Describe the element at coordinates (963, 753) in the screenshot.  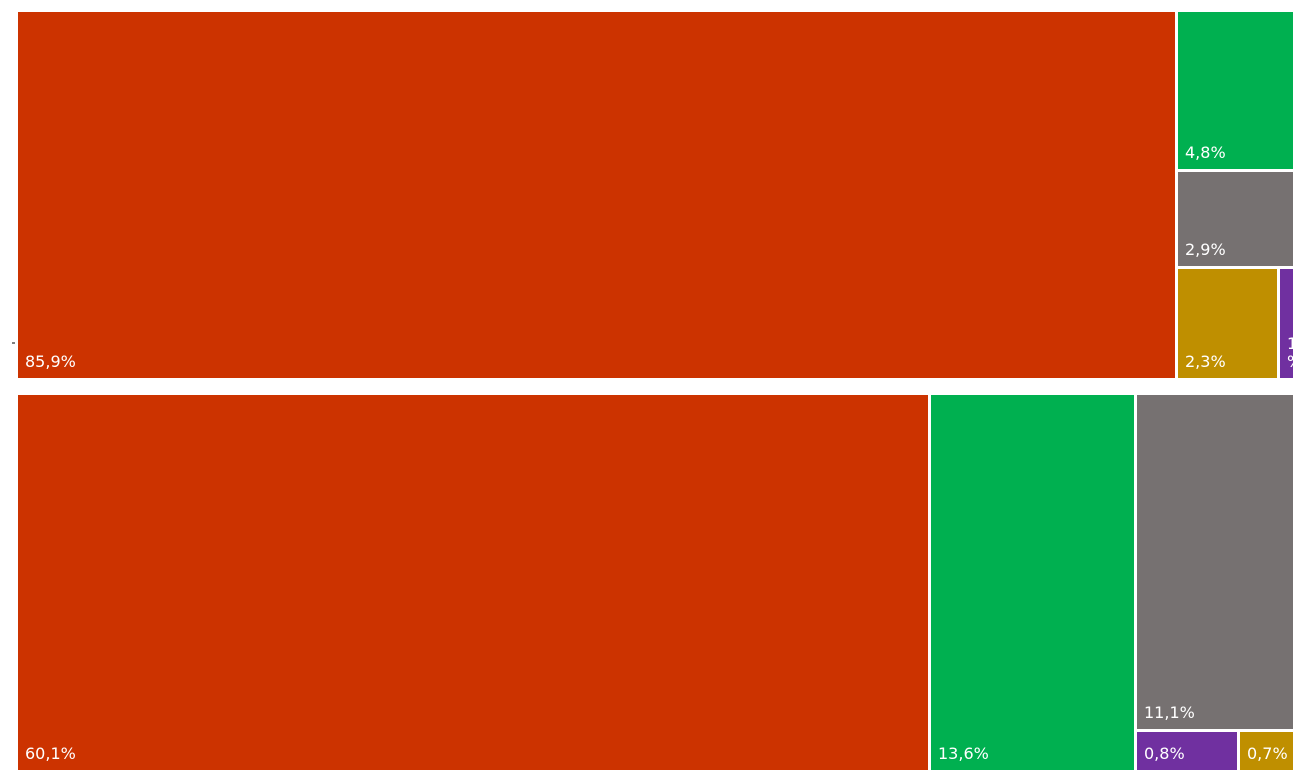
I see `tile-value-label: 13,6%` at that location.